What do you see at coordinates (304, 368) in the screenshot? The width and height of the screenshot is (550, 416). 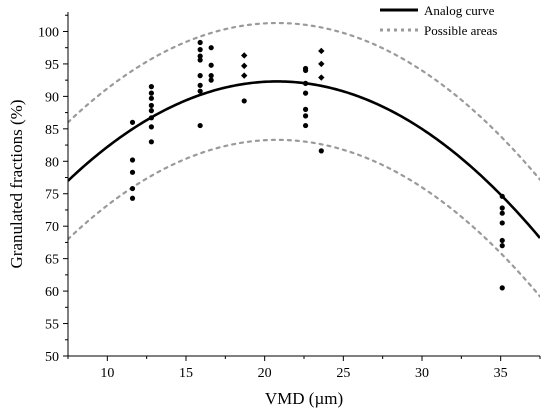 I see `x-ticks: 10 15 20 25 30 35` at bounding box center [304, 368].